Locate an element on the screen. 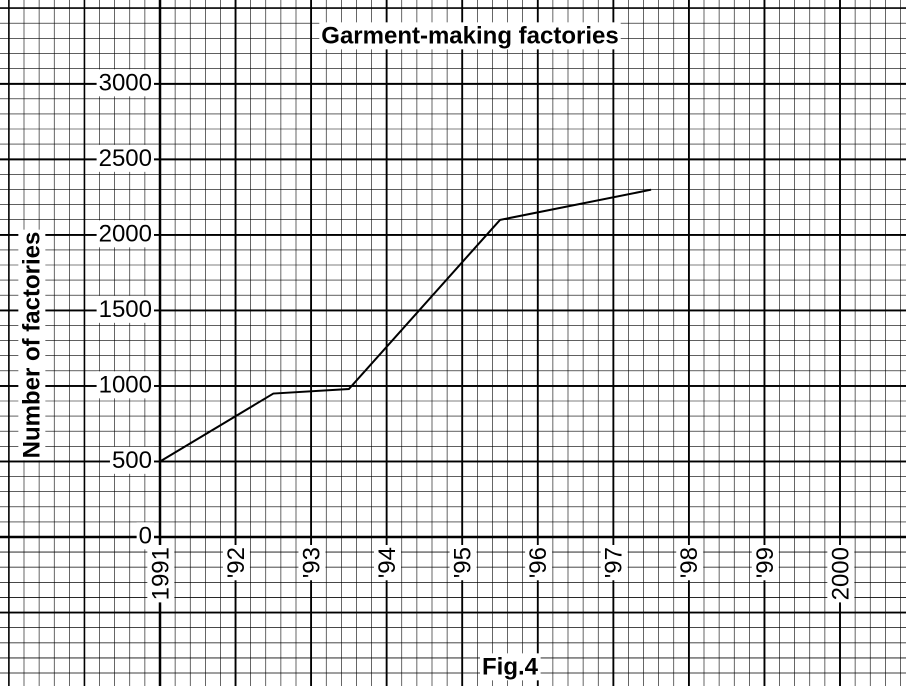 Image resolution: width=906 pixels, height=686 pixels. y-tick-label: 1000 is located at coordinates (125, 384).